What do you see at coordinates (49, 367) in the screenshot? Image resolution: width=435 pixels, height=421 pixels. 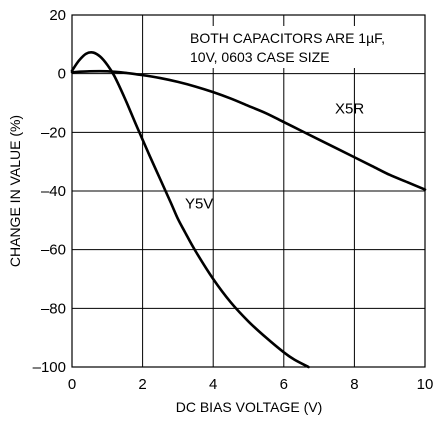 I see `y-tick-label: –100` at bounding box center [49, 367].